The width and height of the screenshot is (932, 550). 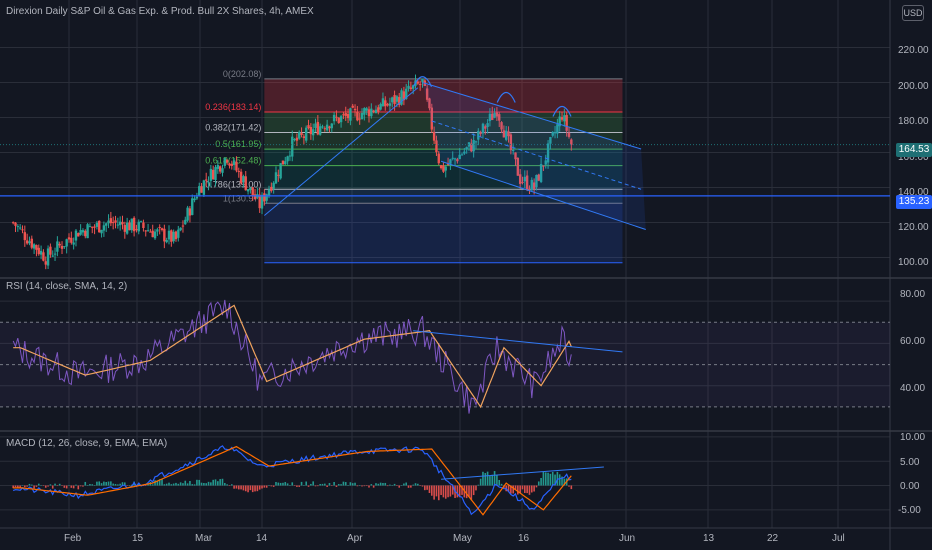 I want to click on currency-badge: USD, so click(x=913, y=13).